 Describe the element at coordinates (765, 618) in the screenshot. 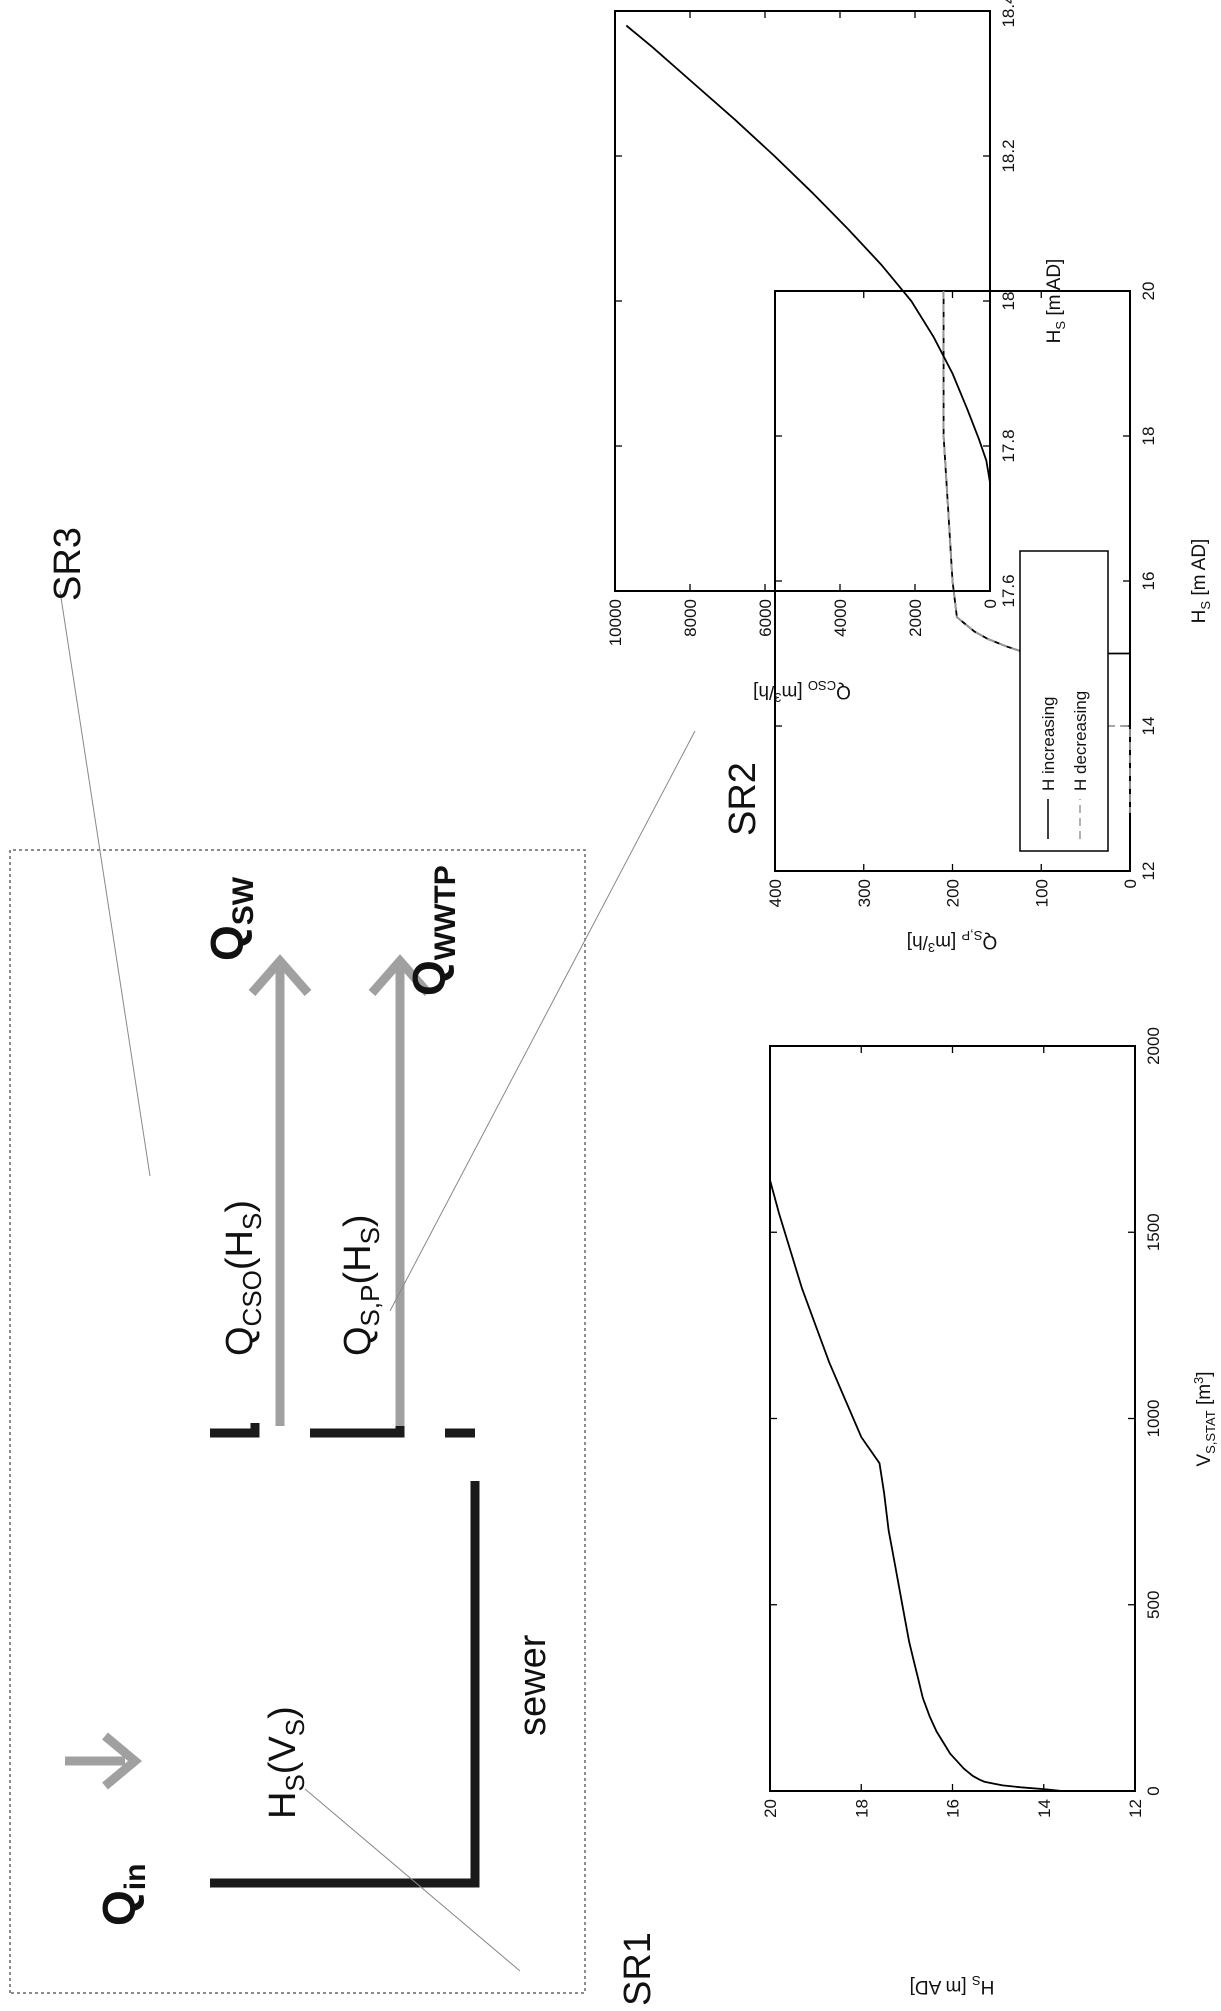

I see `sr3-ytick-label: 6000` at that location.